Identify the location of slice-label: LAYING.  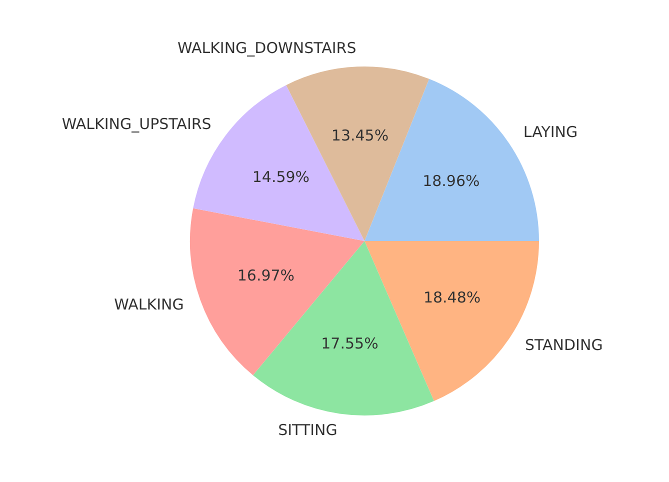
(550, 132).